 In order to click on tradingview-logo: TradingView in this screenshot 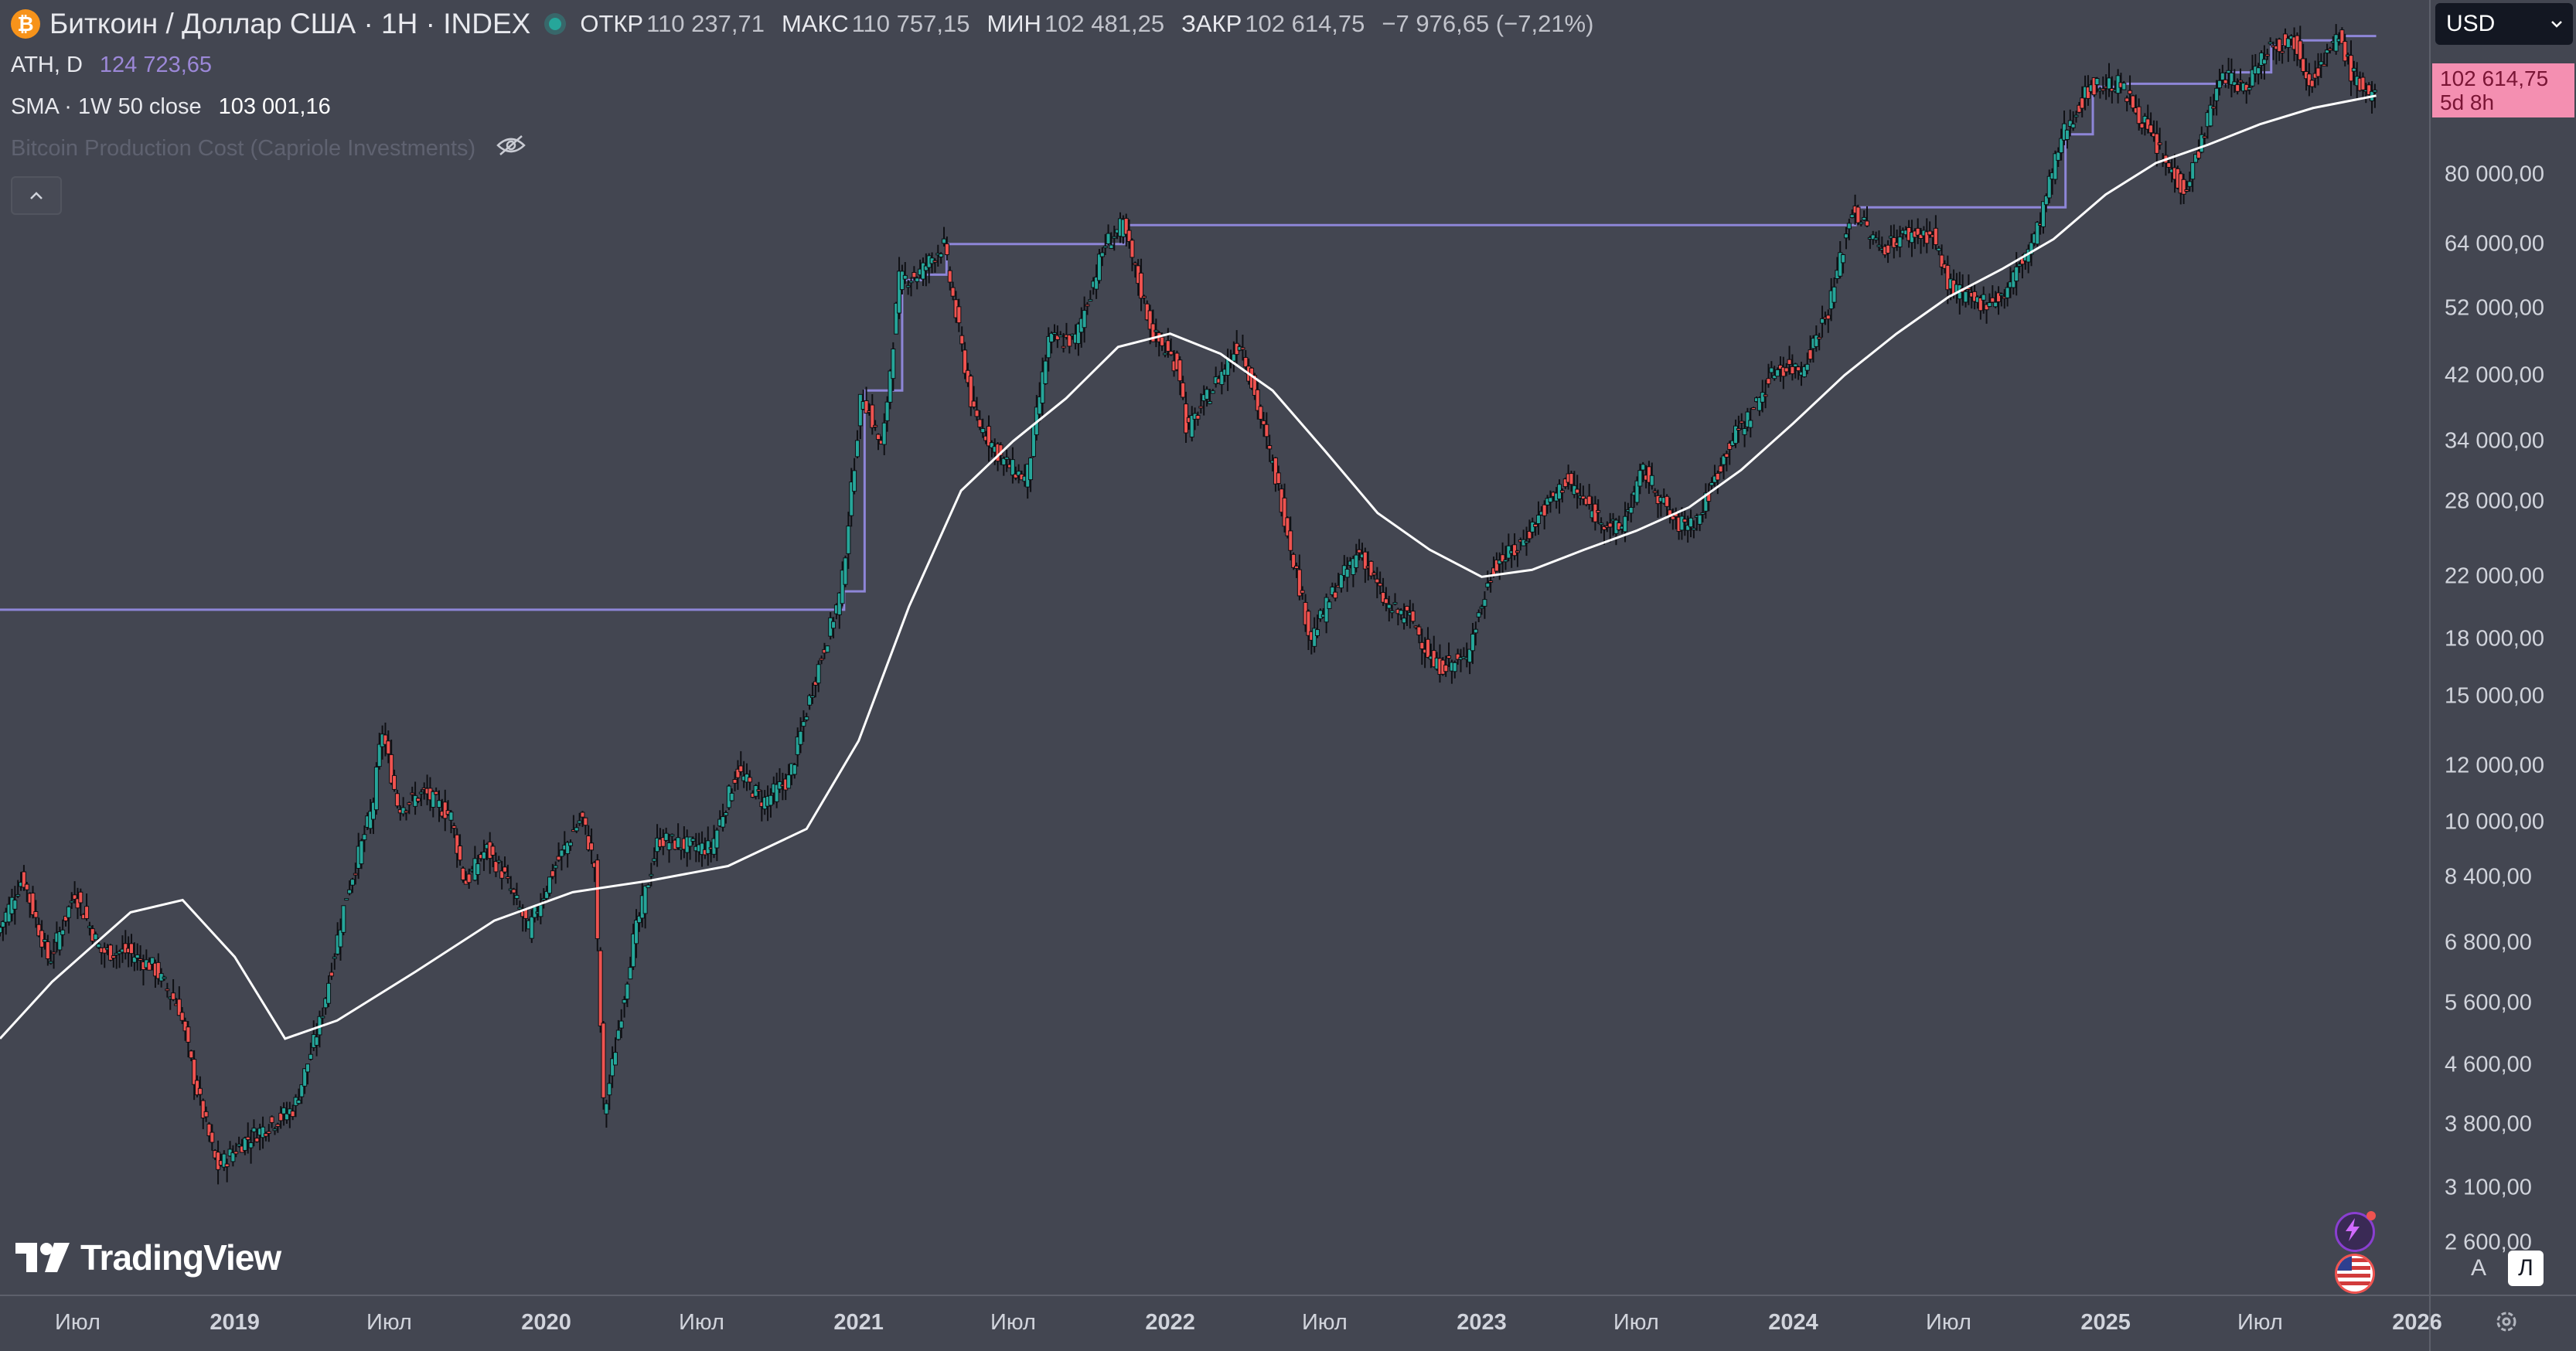, I will do `click(147, 1257)`.